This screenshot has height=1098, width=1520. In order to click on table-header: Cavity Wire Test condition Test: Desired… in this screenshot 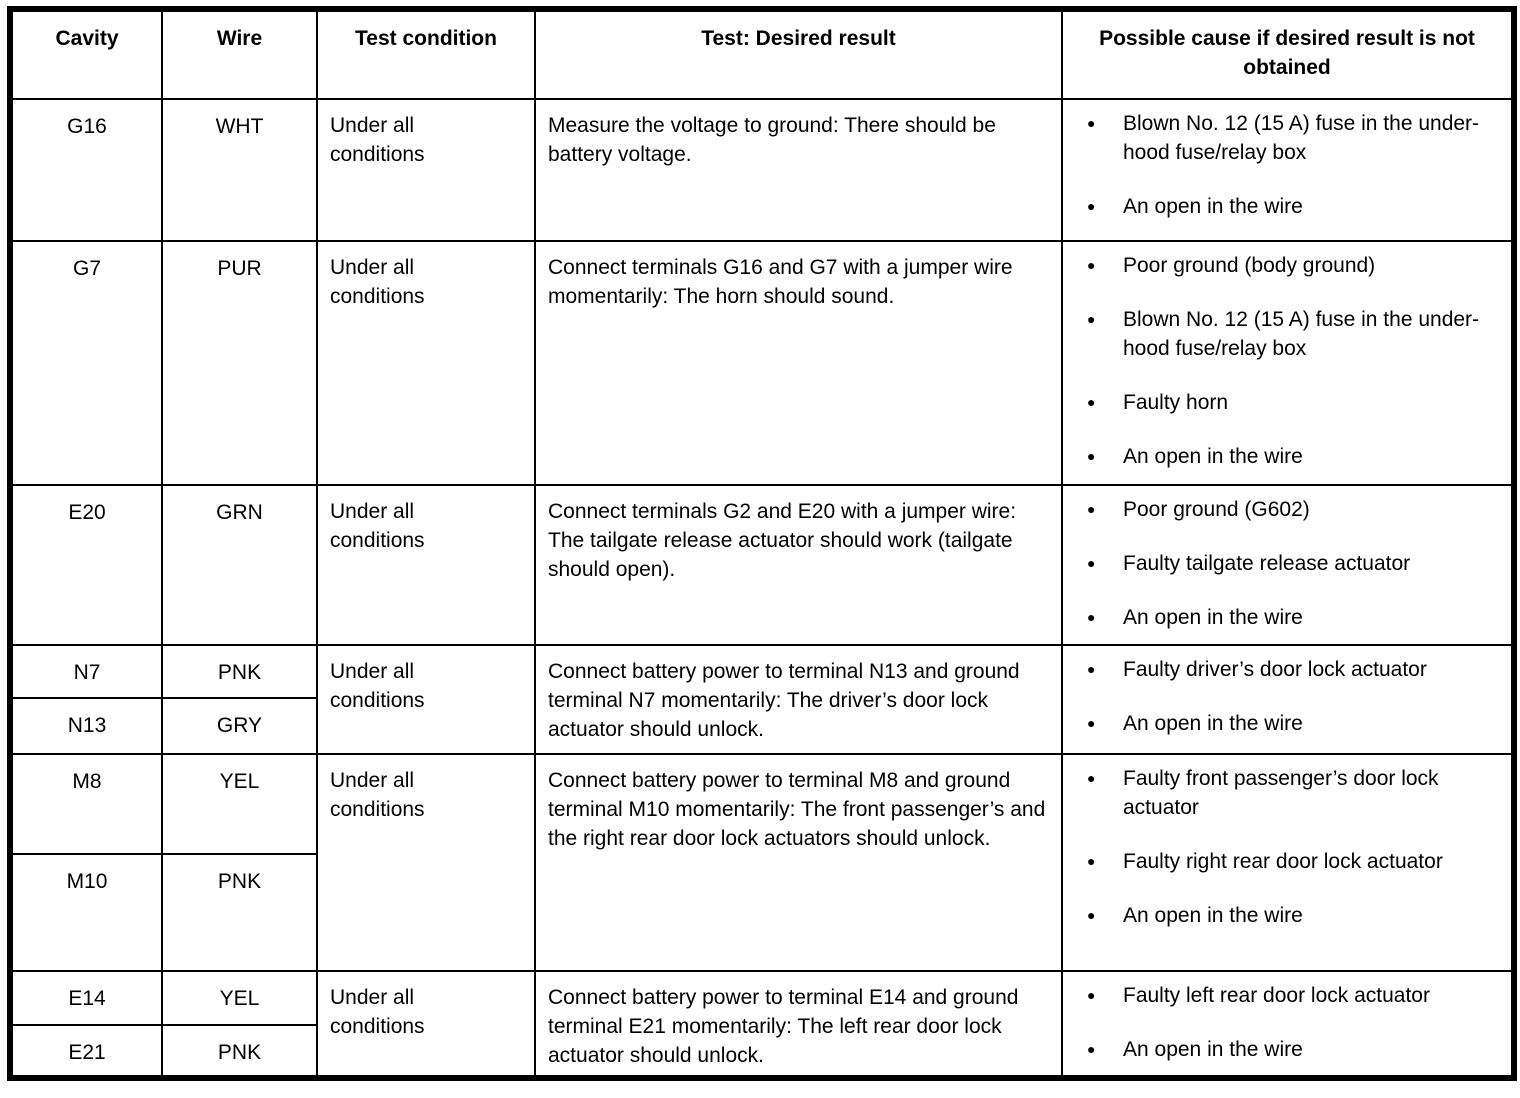, I will do `click(762, 54)`.